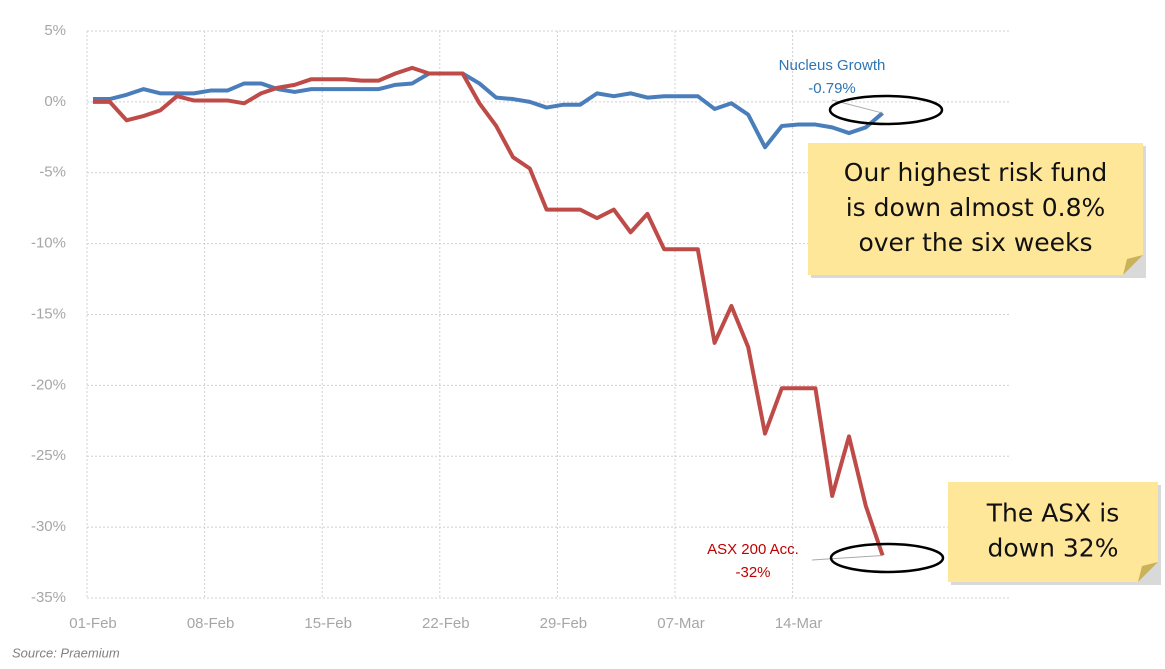  I want to click on line, so click(488, 110).